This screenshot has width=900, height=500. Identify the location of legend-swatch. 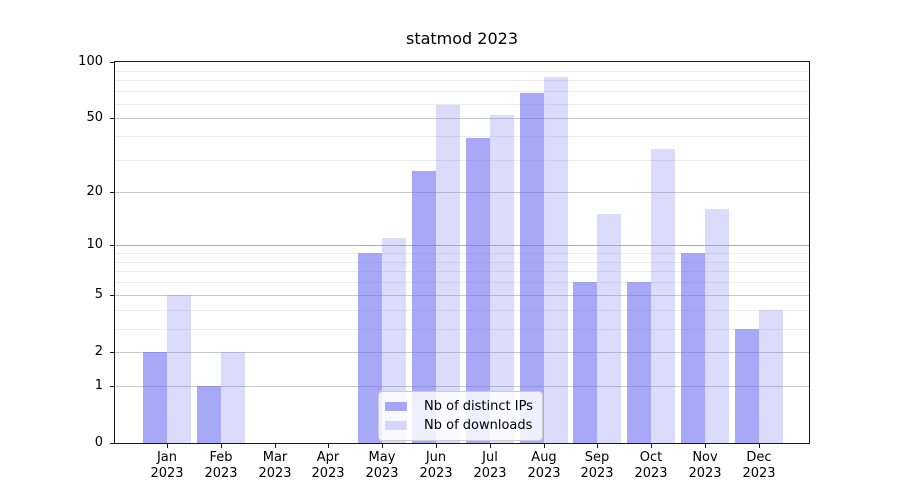
(396, 425).